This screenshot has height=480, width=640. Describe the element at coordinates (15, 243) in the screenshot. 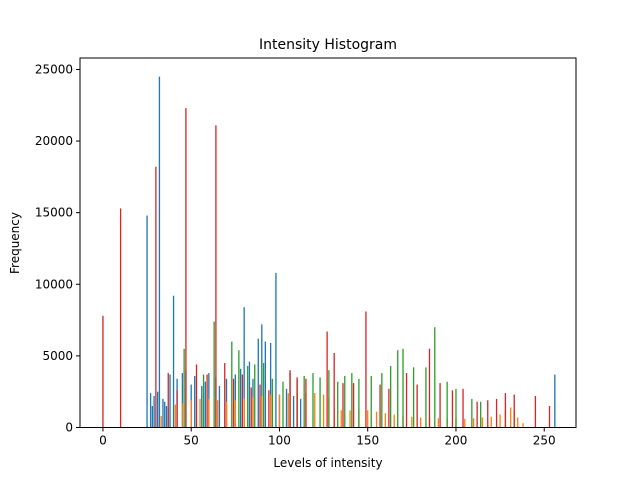

I see `y-axis-label: Frequency` at that location.